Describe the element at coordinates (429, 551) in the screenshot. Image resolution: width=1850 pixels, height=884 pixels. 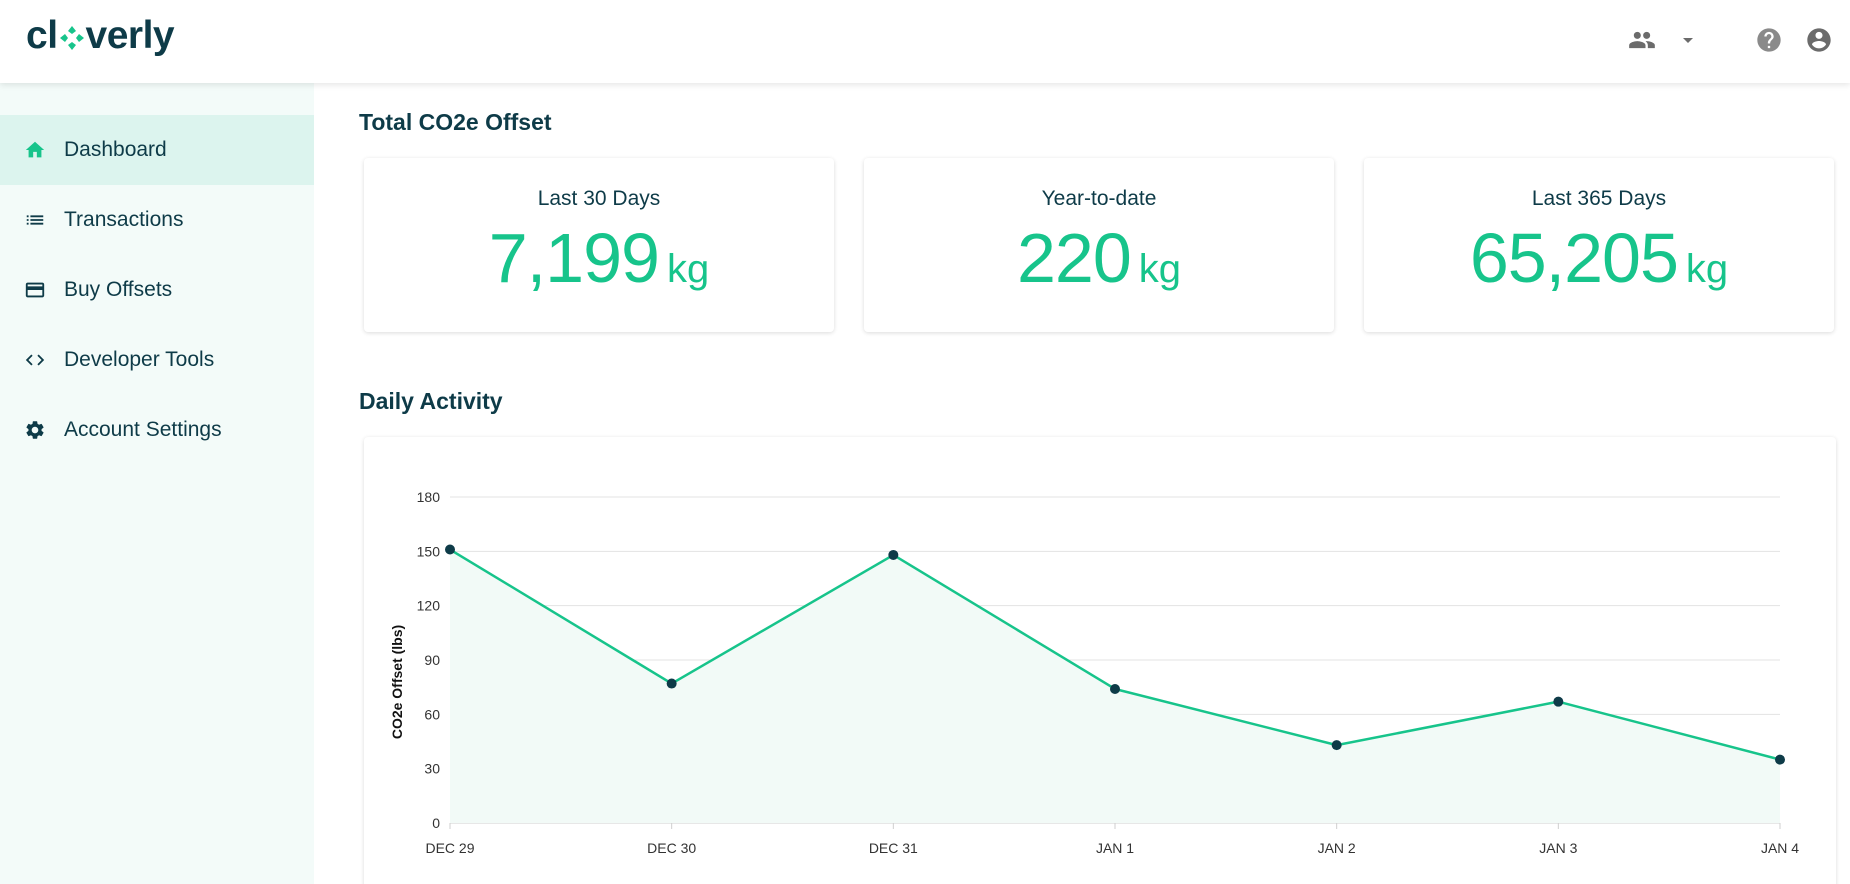
I see `y-tick-label: 150` at that location.